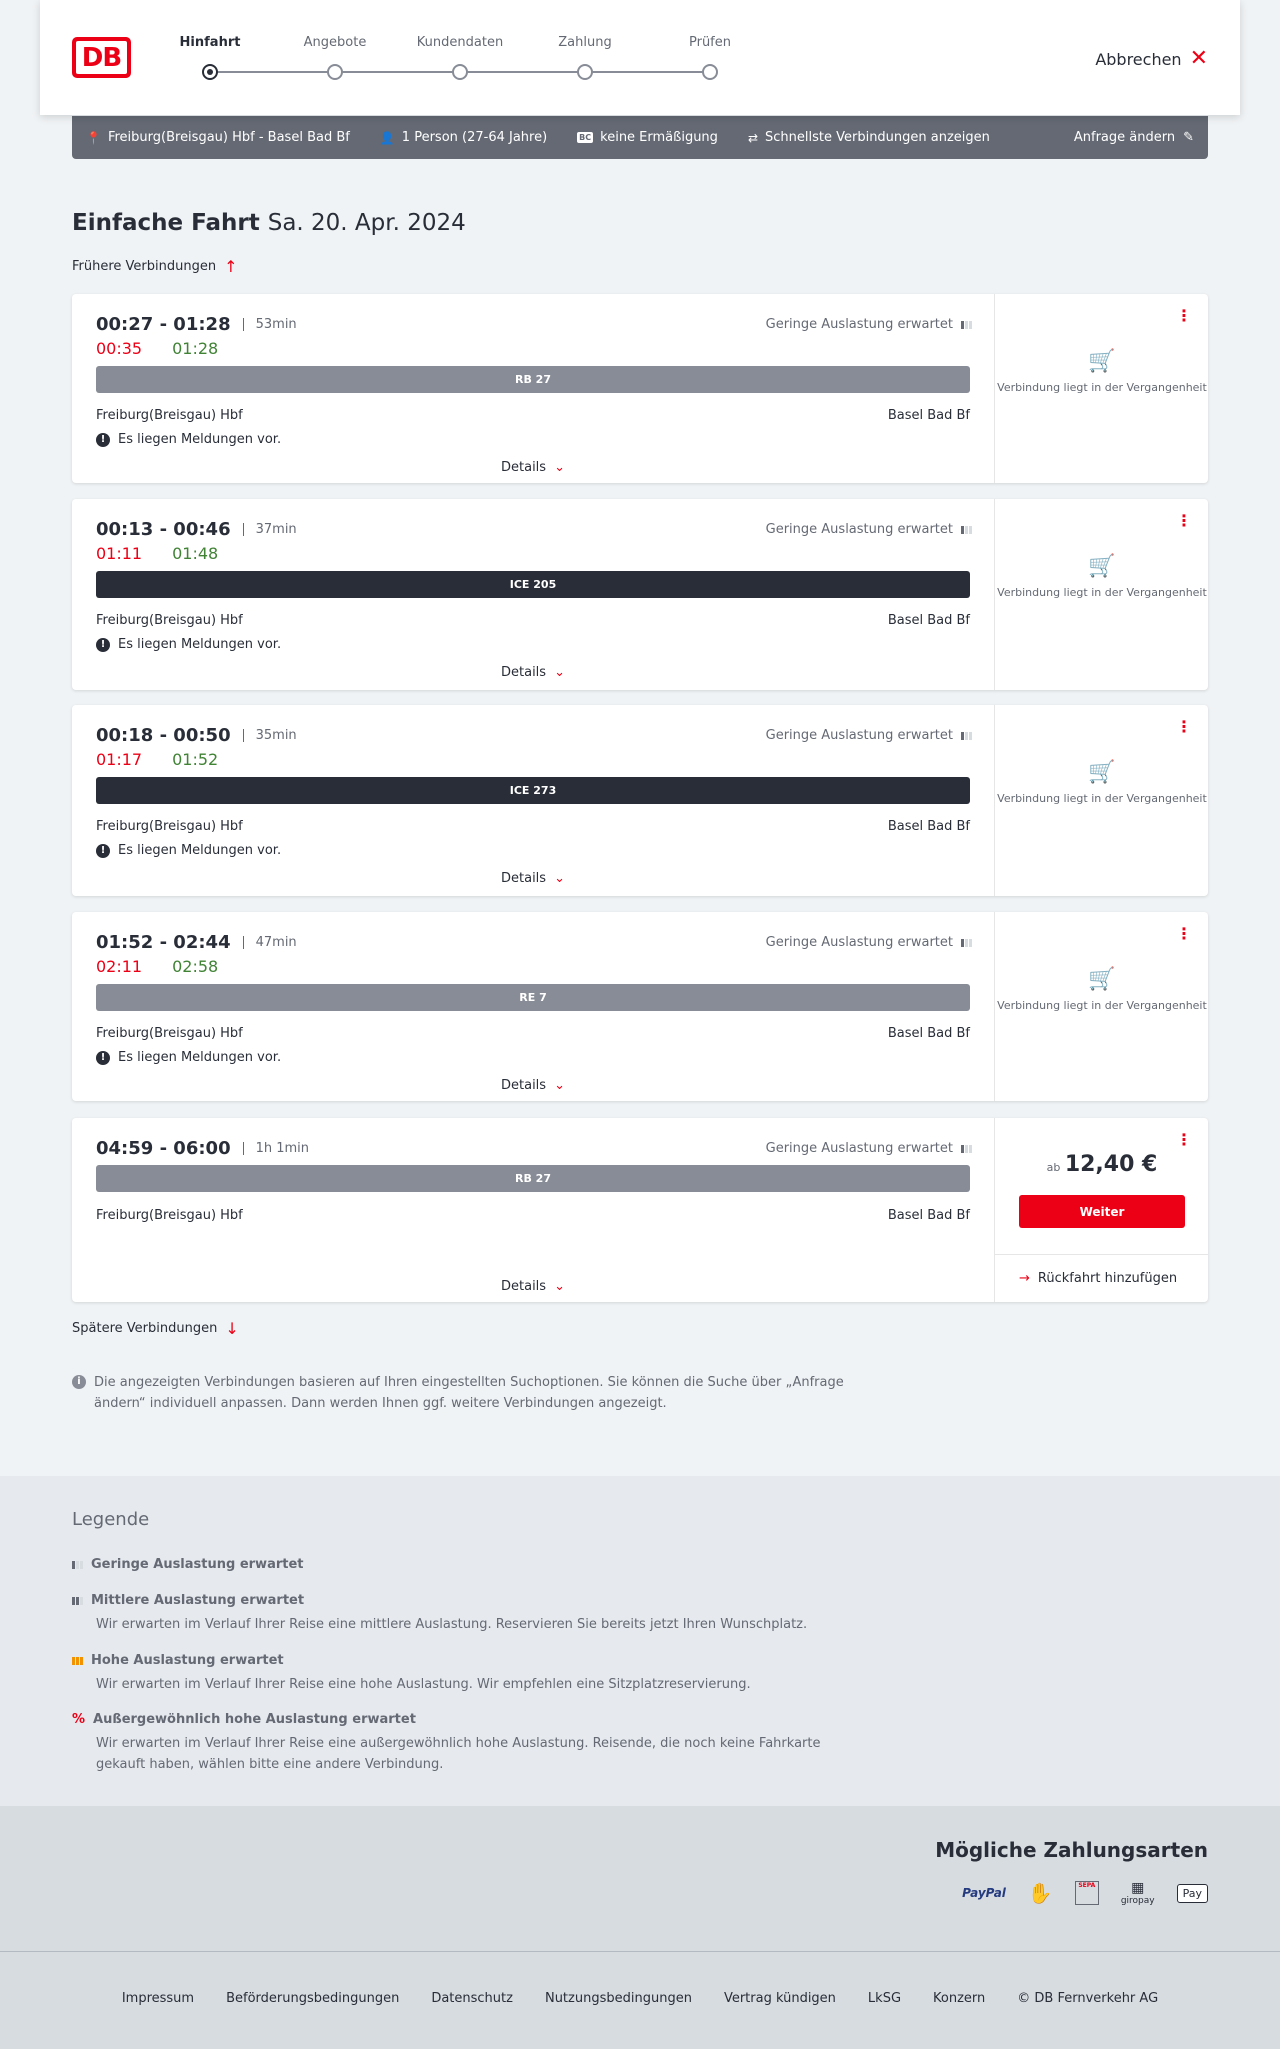 The image size is (1280, 2049). What do you see at coordinates (1107, 1278) in the screenshot?
I see `add-return-label: Rückfahrt hinzufügen` at bounding box center [1107, 1278].